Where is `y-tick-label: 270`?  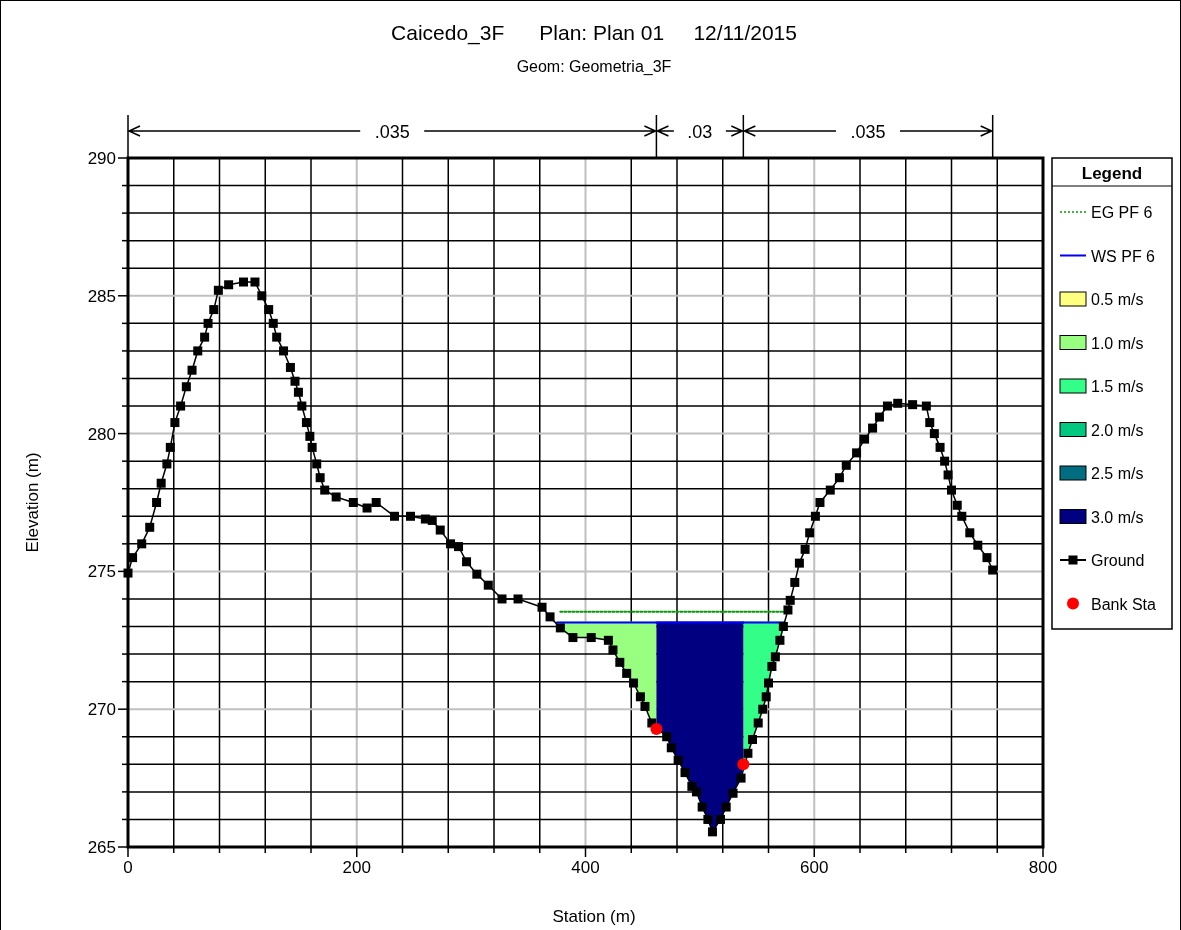
y-tick-label: 270 is located at coordinates (101, 710).